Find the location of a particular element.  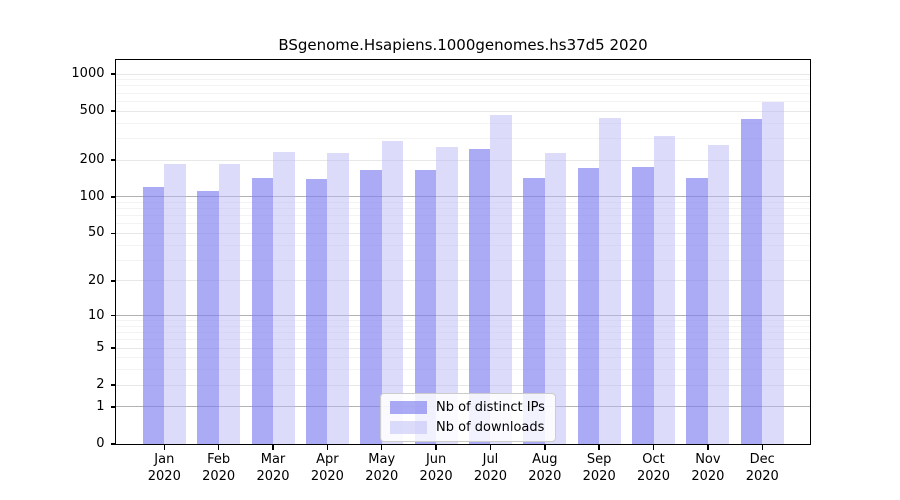

bar-downloads-sep is located at coordinates (610, 280).